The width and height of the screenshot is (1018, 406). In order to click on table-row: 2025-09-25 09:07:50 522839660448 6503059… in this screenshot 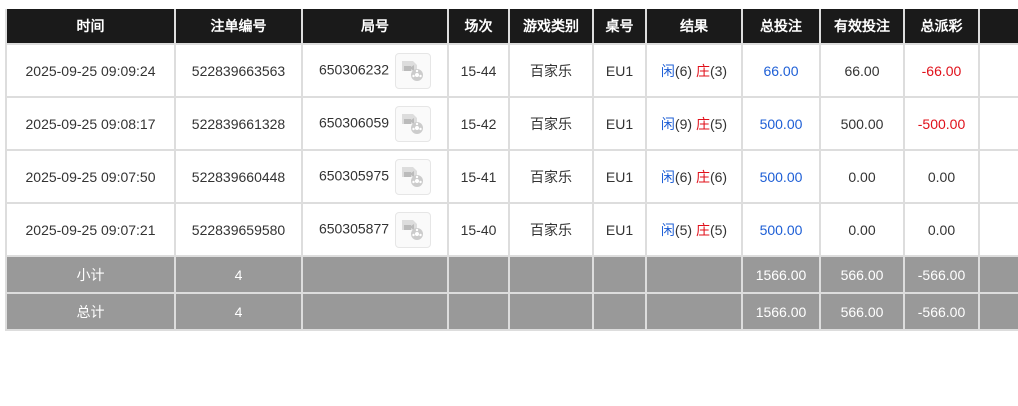, I will do `click(511, 176)`.